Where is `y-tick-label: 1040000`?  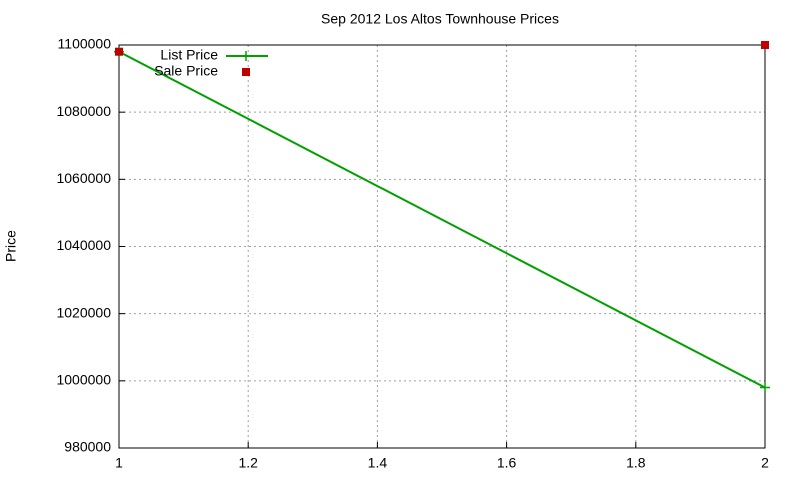 y-tick-label: 1040000 is located at coordinates (83, 245).